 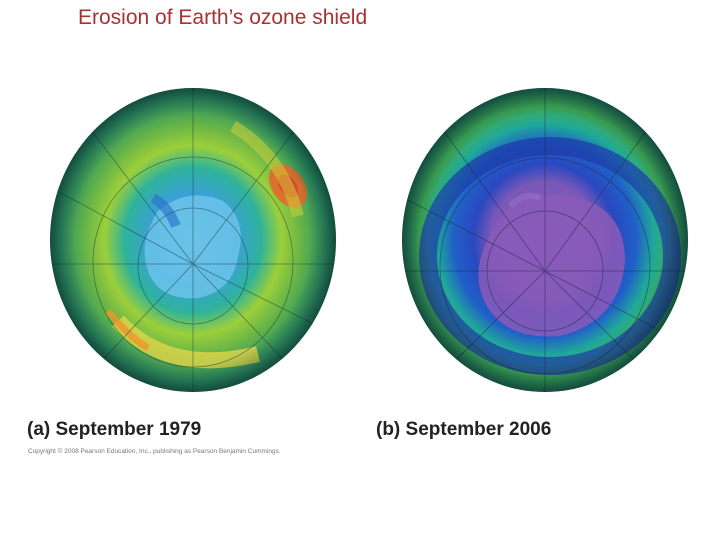 I want to click on caption-2006: (b) September 2006, so click(x=464, y=429).